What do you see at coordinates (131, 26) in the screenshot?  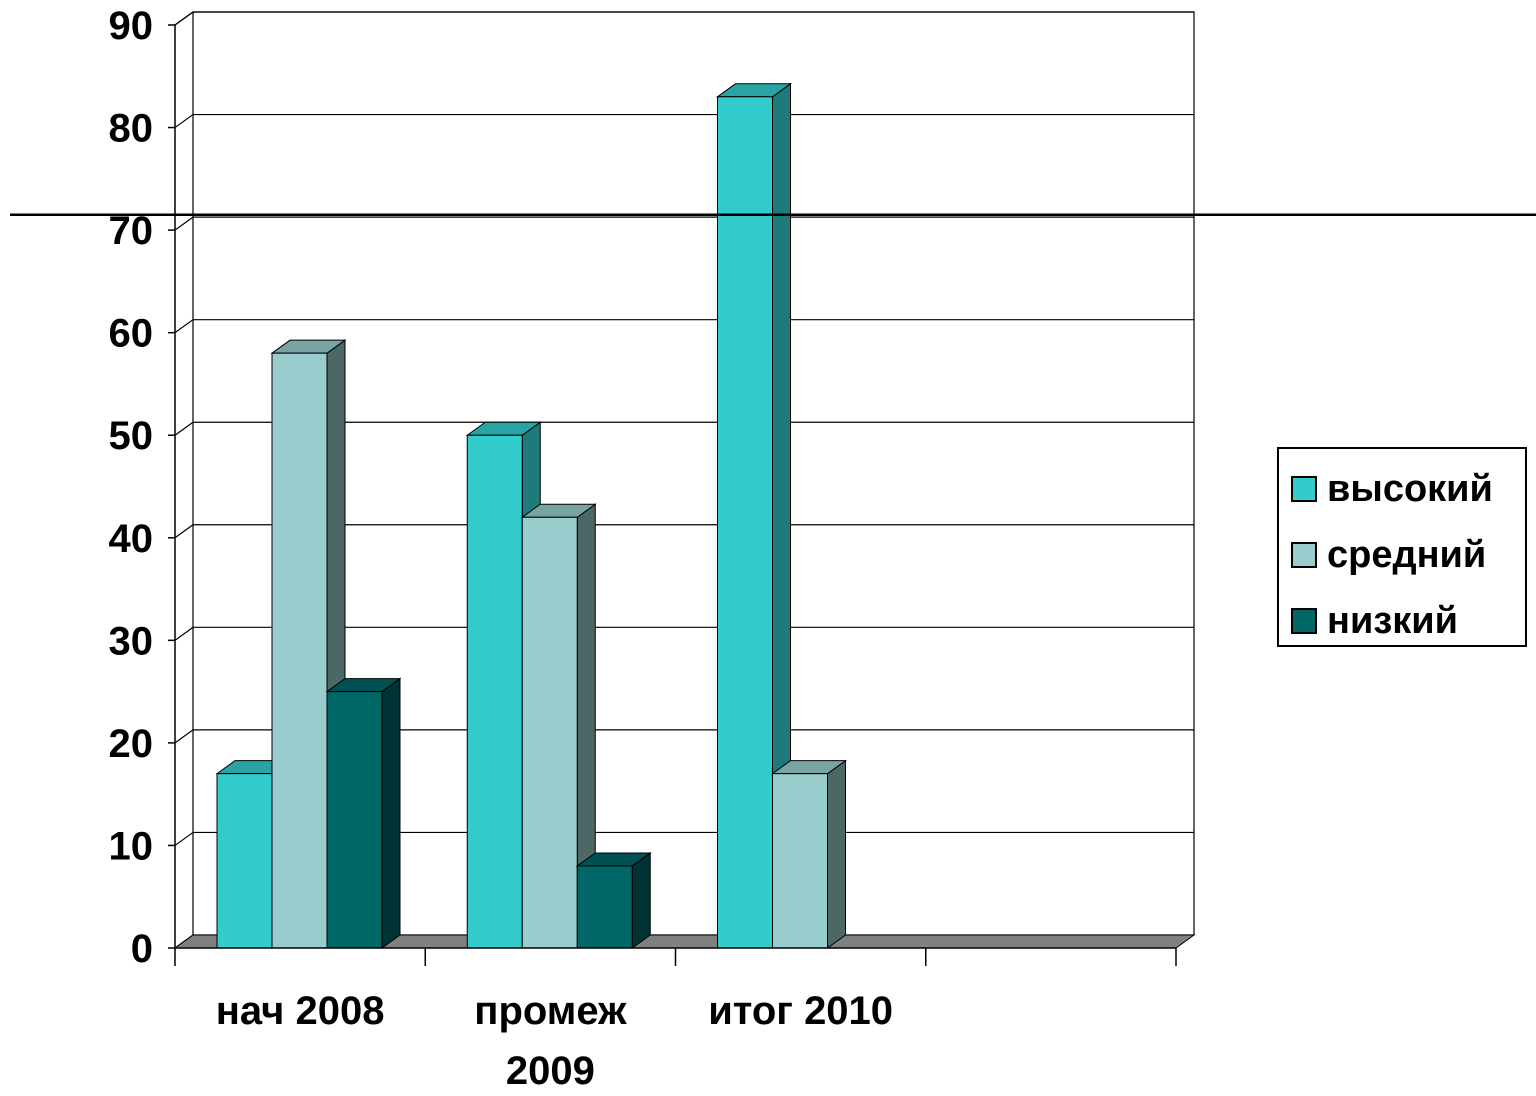 I see `y-tick-label: 90` at bounding box center [131, 26].